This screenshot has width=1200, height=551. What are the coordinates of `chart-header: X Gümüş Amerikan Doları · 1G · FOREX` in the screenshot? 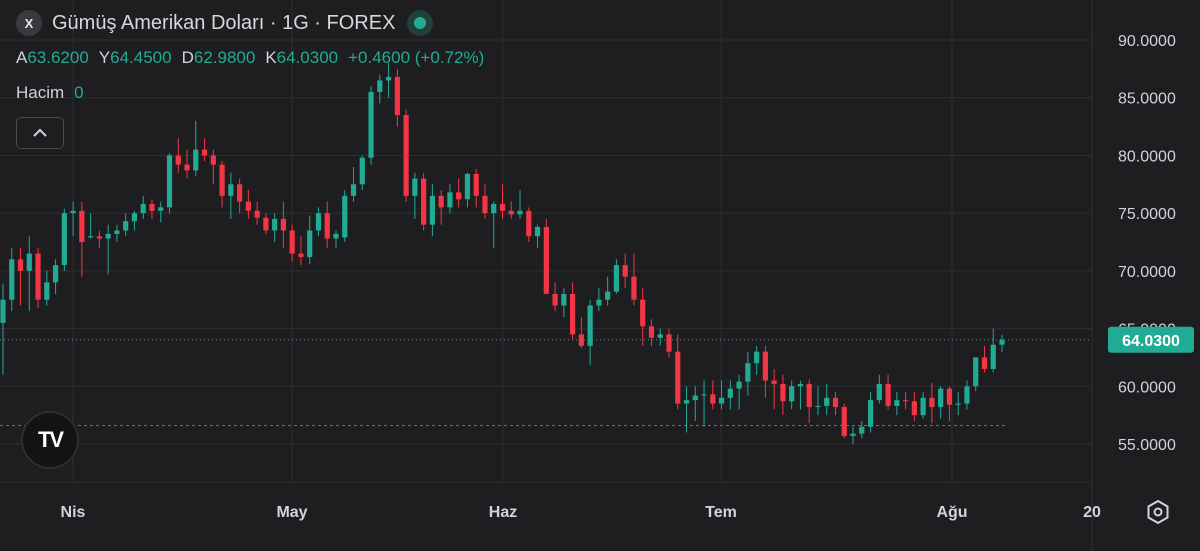 It's located at (225, 23).